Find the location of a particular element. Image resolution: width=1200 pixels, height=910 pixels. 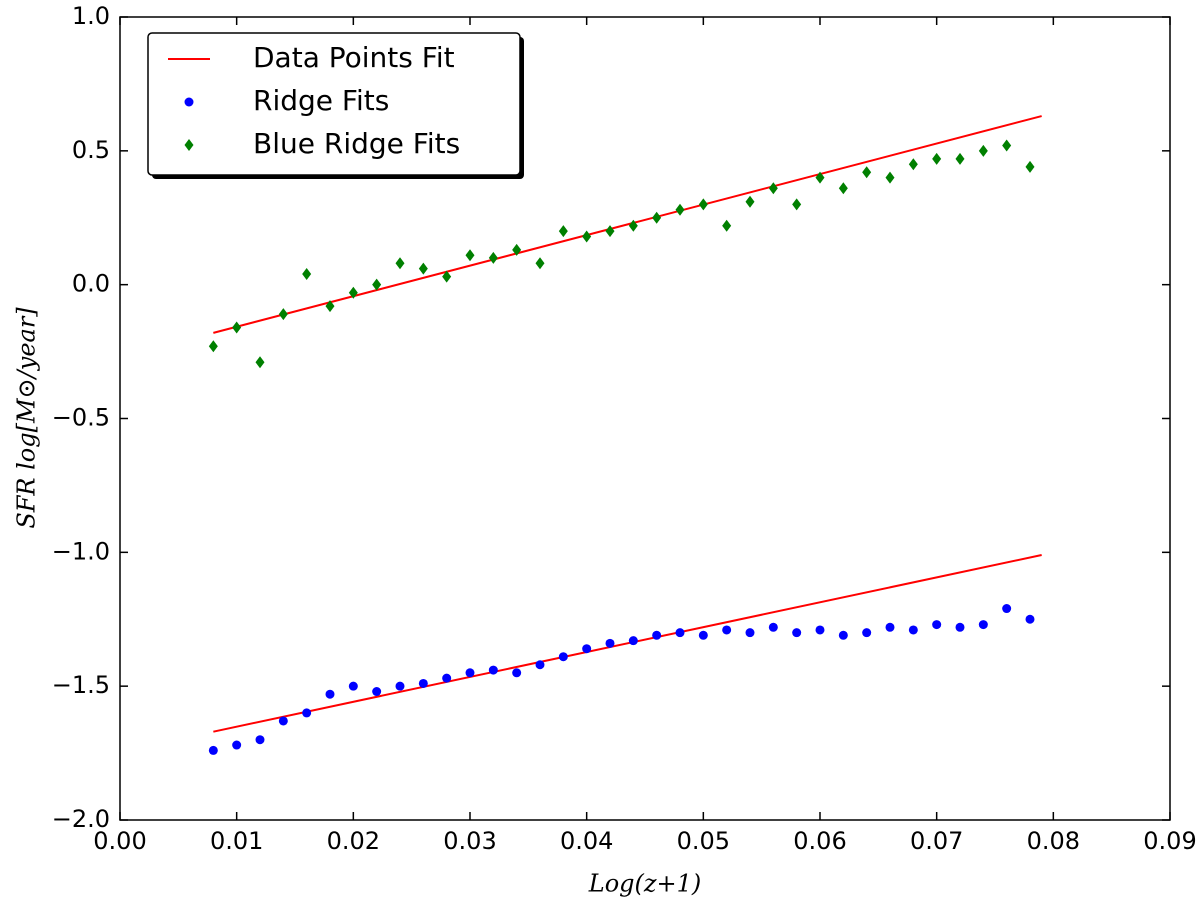

x-tick-label: 0.00 is located at coordinates (119, 841).